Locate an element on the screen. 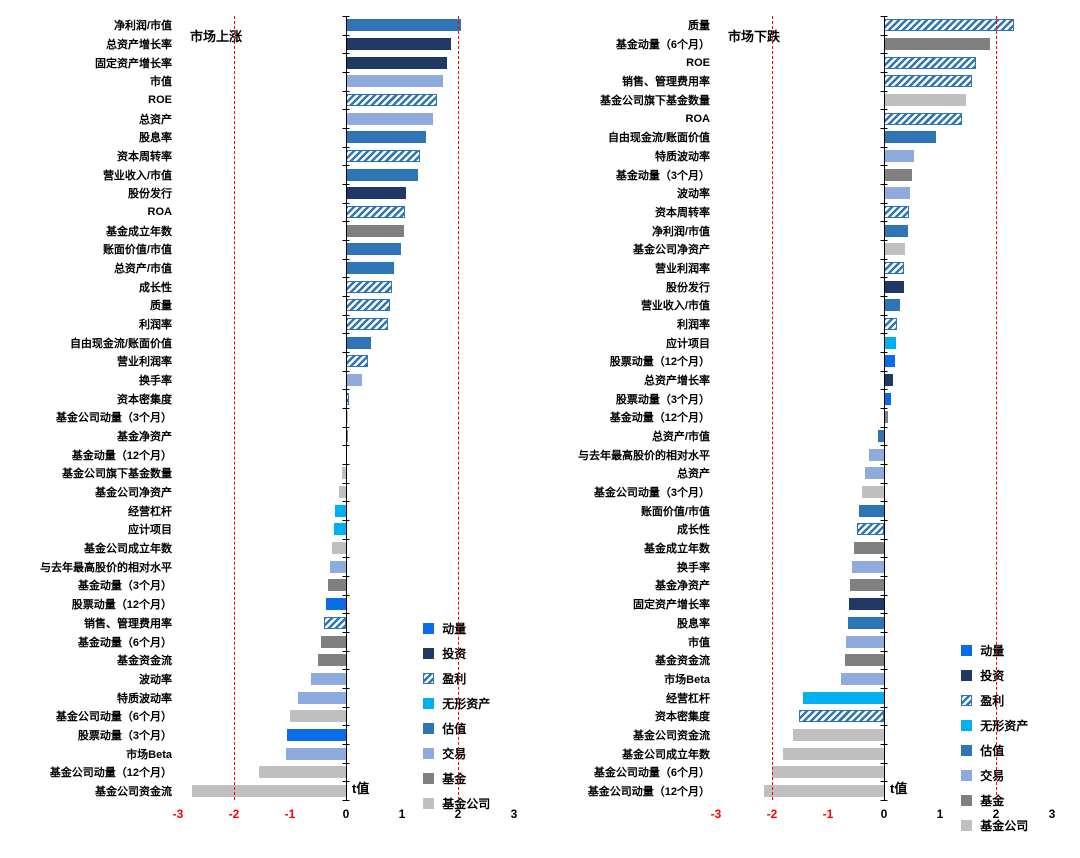 The width and height of the screenshot is (1080, 858). category-label: 基金公司资金流 is located at coordinates (671, 735).